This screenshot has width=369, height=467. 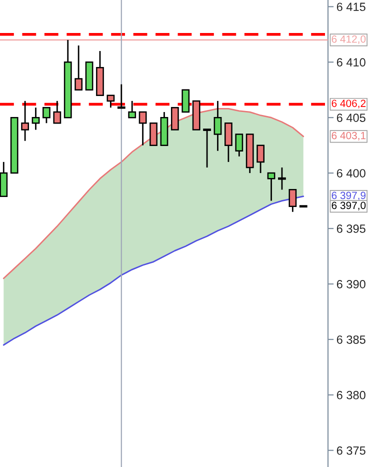 What do you see at coordinates (349, 196) in the screenshot?
I see `text: 6 397,9` at bounding box center [349, 196].